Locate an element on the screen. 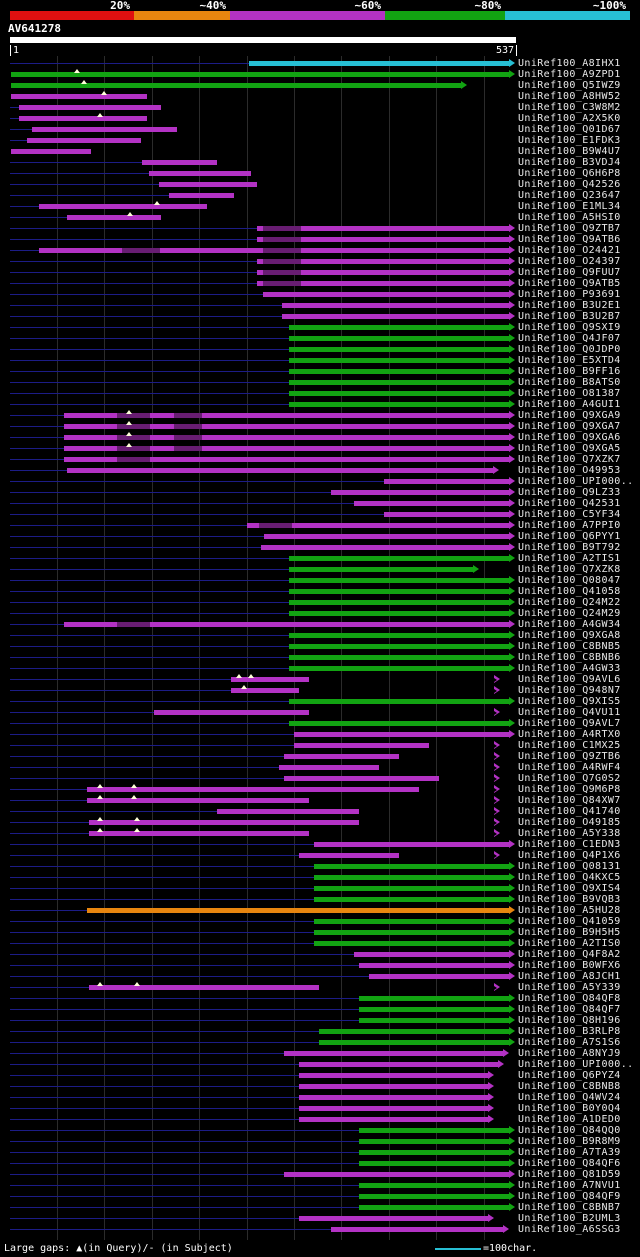 Image resolution: width=640 pixels, height=1257 pixels. hit-label: UniRef100_A5Y338 is located at coordinates (569, 833).